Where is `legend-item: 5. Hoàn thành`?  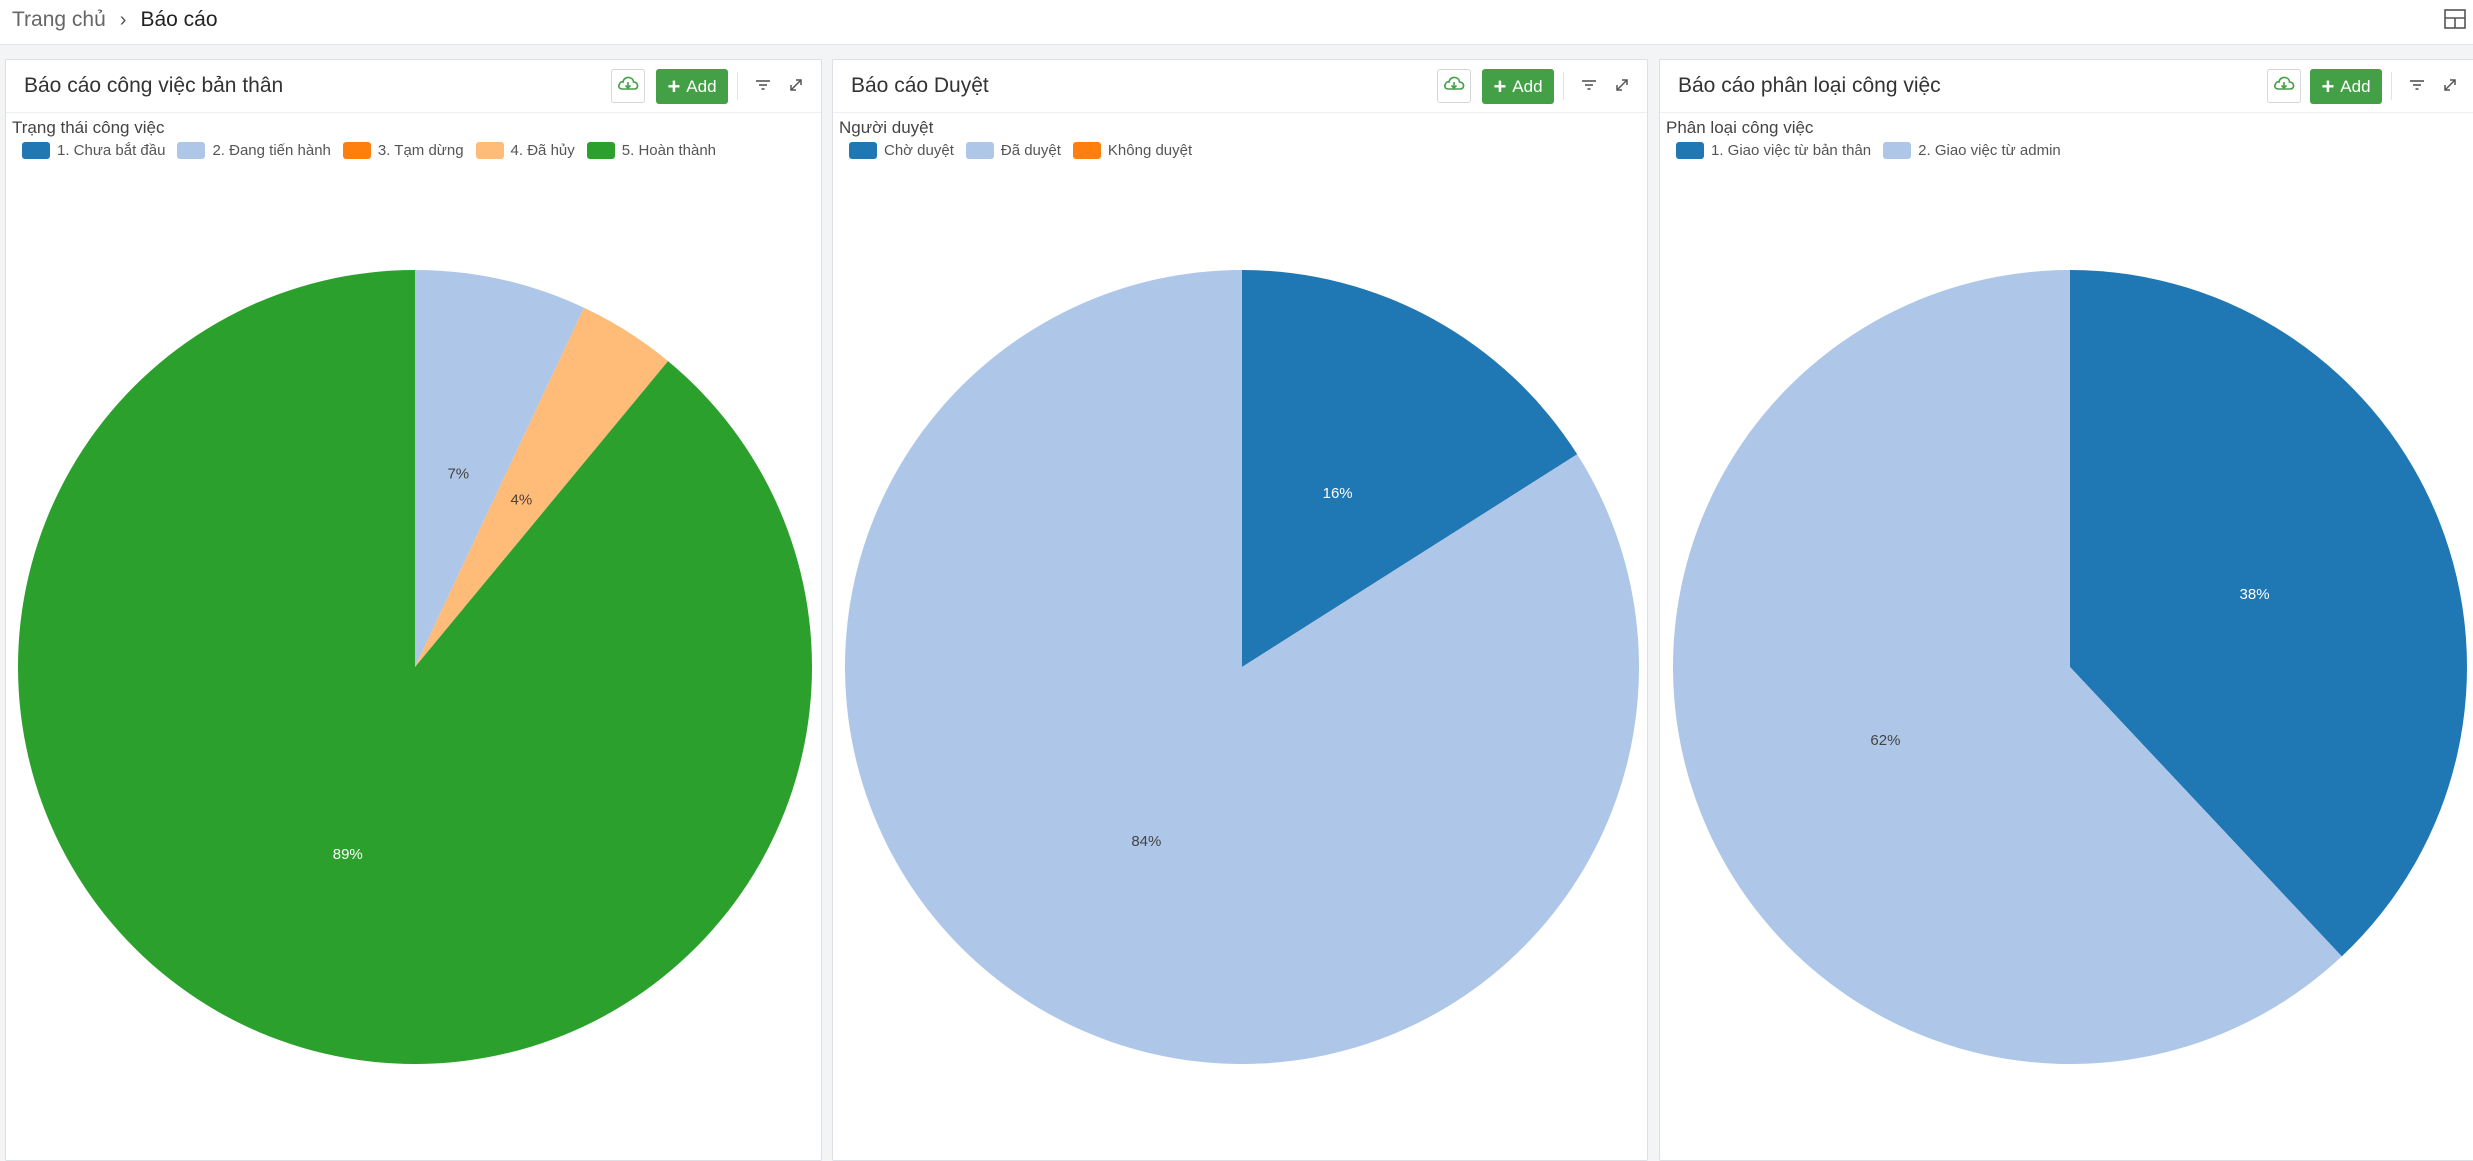 legend-item: 5. Hoàn thành is located at coordinates (651, 150).